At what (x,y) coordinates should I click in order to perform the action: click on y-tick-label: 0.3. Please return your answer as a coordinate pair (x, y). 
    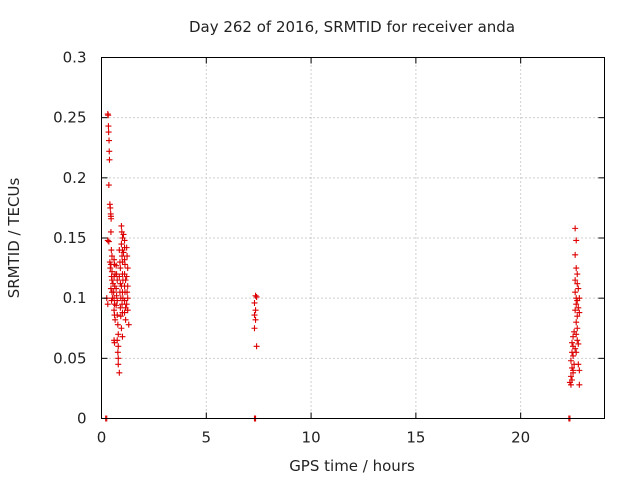
    Looking at the image, I should click on (75, 58).